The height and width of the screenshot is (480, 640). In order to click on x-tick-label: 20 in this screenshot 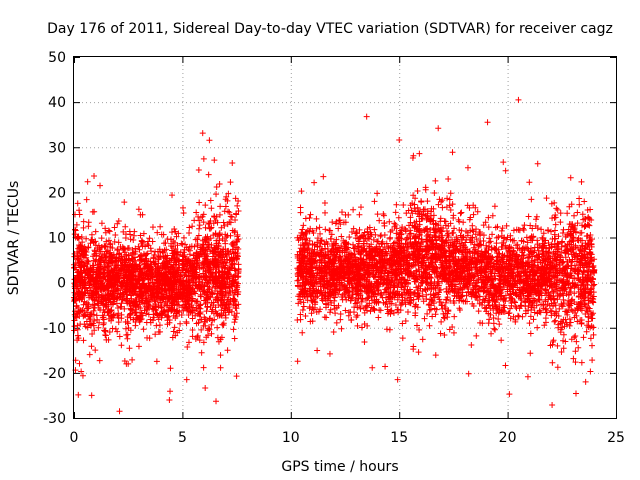, I will do `click(508, 438)`.